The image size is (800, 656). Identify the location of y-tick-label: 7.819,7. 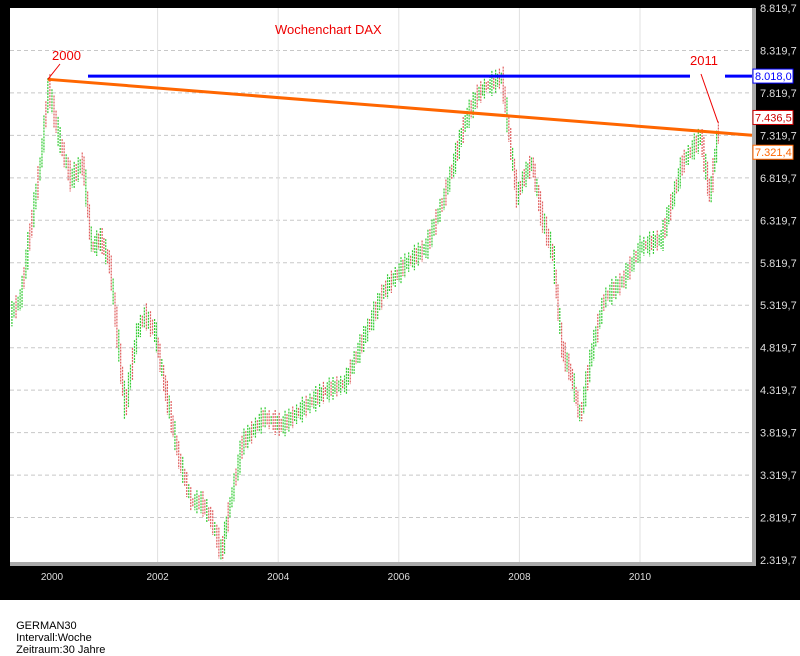
(778, 94).